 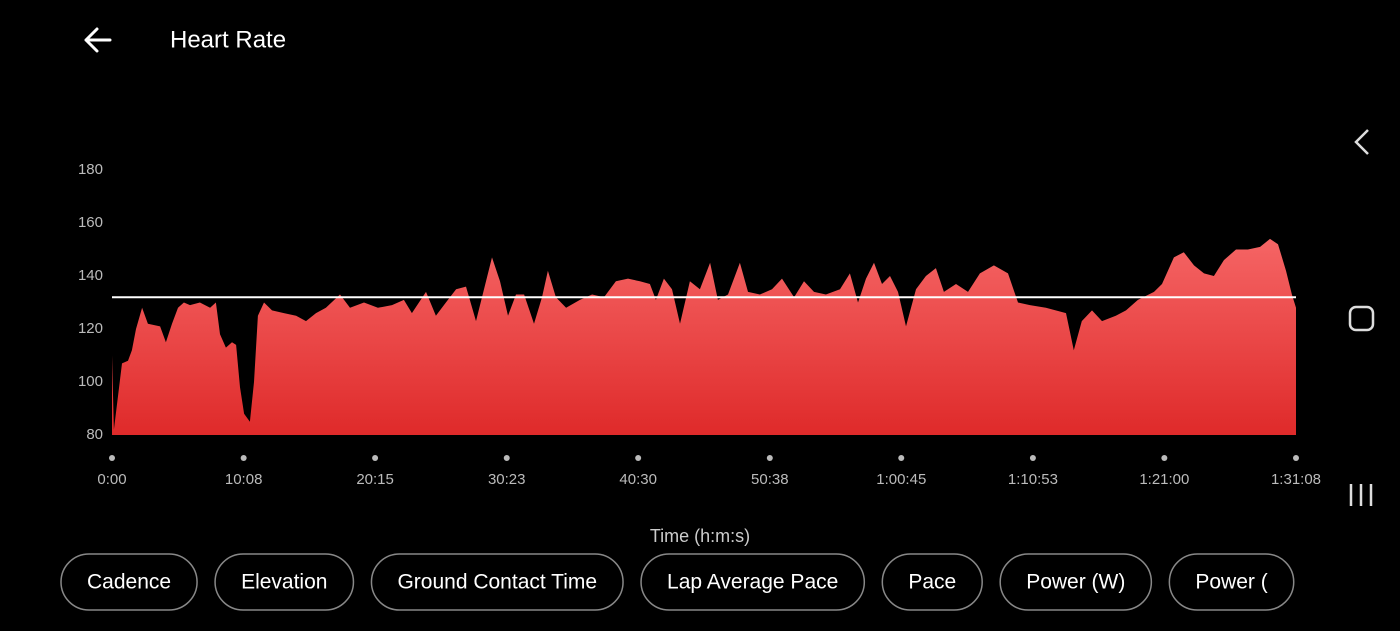 What do you see at coordinates (375, 479) in the screenshot?
I see `x-tick-label: 20:15` at bounding box center [375, 479].